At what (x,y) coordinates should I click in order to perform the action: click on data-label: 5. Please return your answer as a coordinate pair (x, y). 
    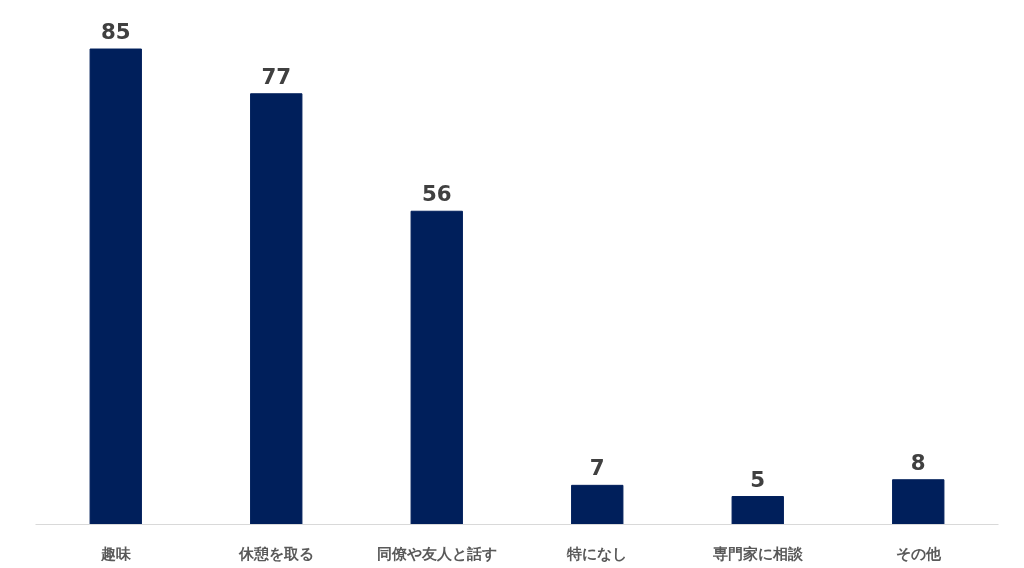
    Looking at the image, I should click on (758, 479).